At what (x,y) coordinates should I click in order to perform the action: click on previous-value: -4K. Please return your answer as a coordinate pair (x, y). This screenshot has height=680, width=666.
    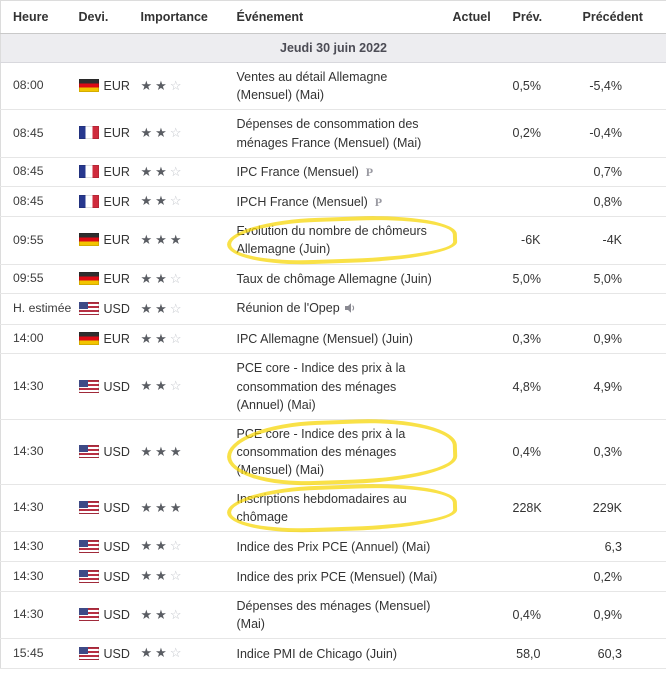
    Looking at the image, I should click on (612, 240).